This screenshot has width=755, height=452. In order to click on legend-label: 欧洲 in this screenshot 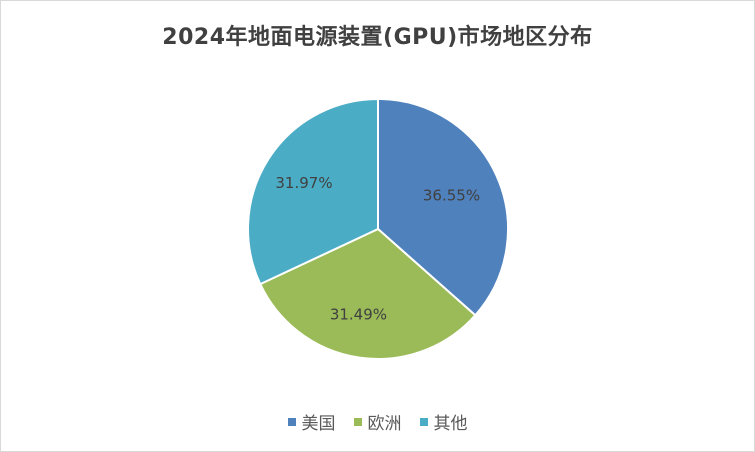, I will do `click(384, 424)`.